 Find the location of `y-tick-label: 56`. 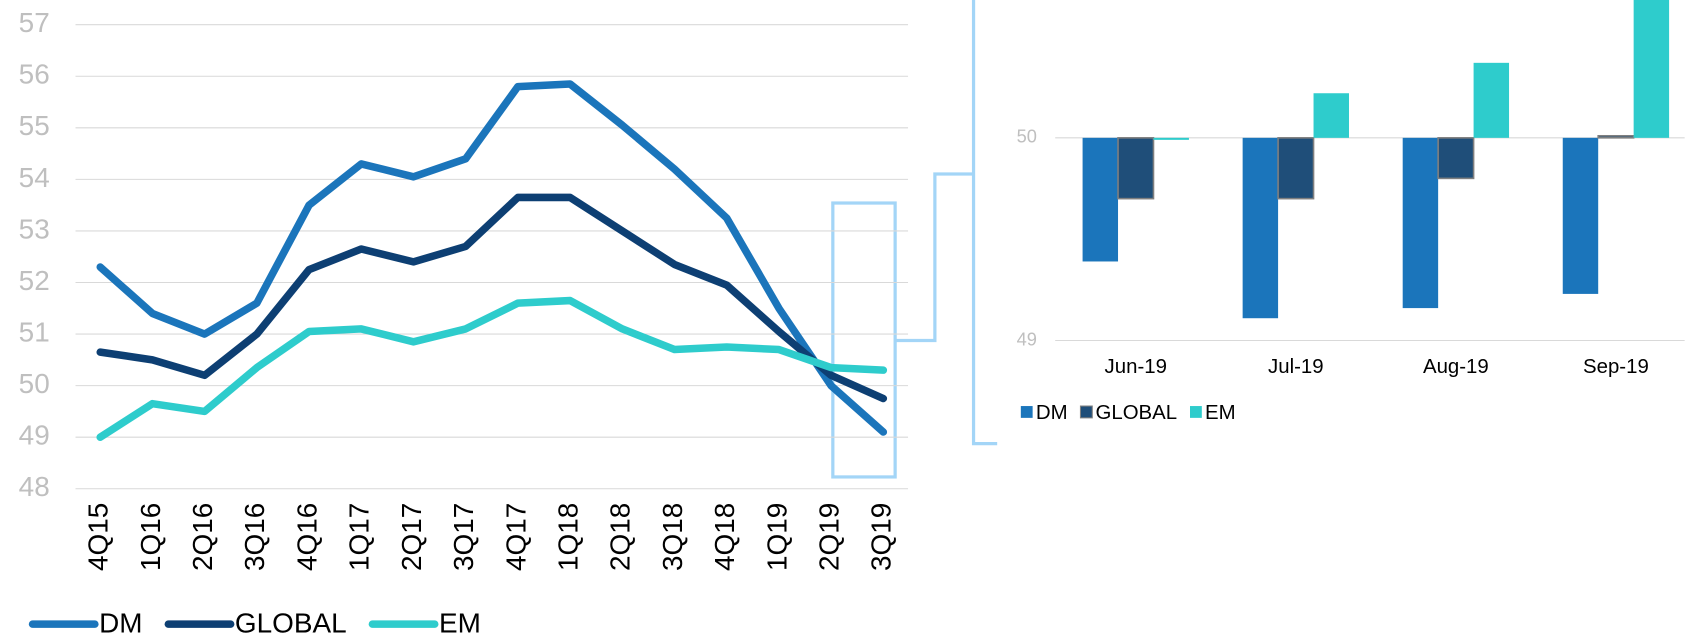

y-tick-label: 56 is located at coordinates (34, 74).